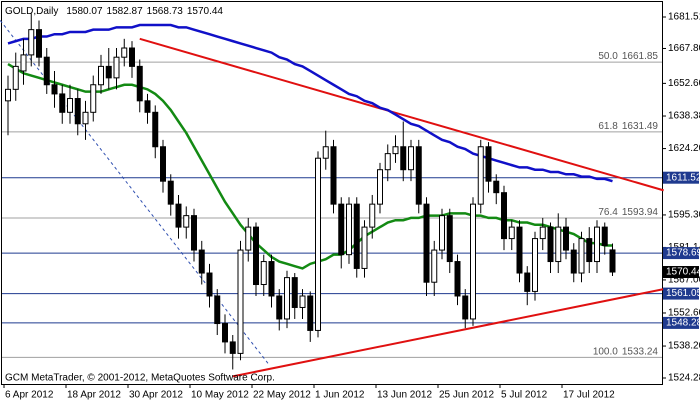 This screenshot has width=700, height=407. What do you see at coordinates (114, 11) in the screenshot?
I see `chart-header: GOLD,Daily 1580.07 1582.87 1568.73 1570.44` at bounding box center [114, 11].